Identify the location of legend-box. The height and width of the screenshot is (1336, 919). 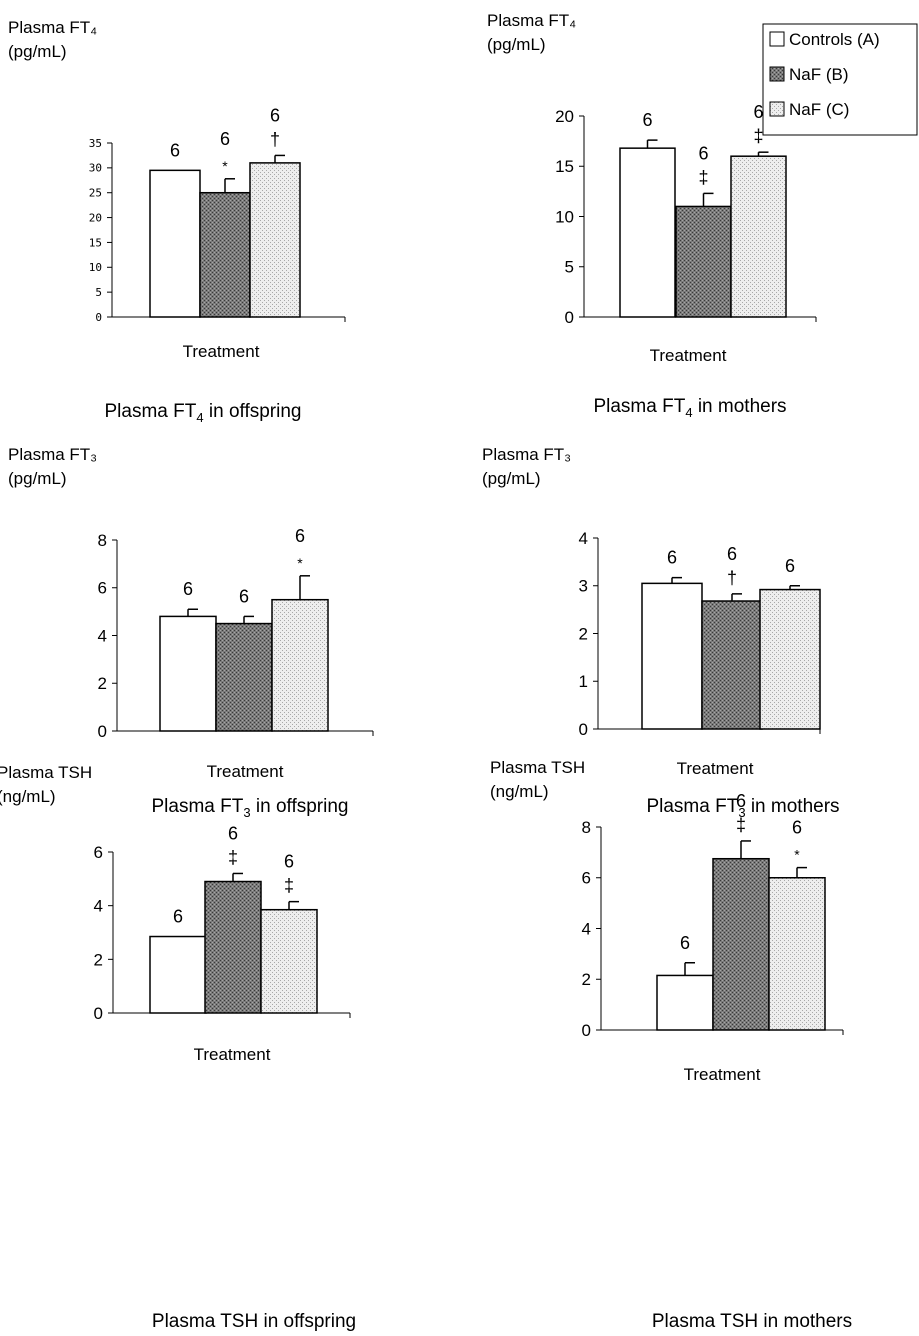
(840, 79).